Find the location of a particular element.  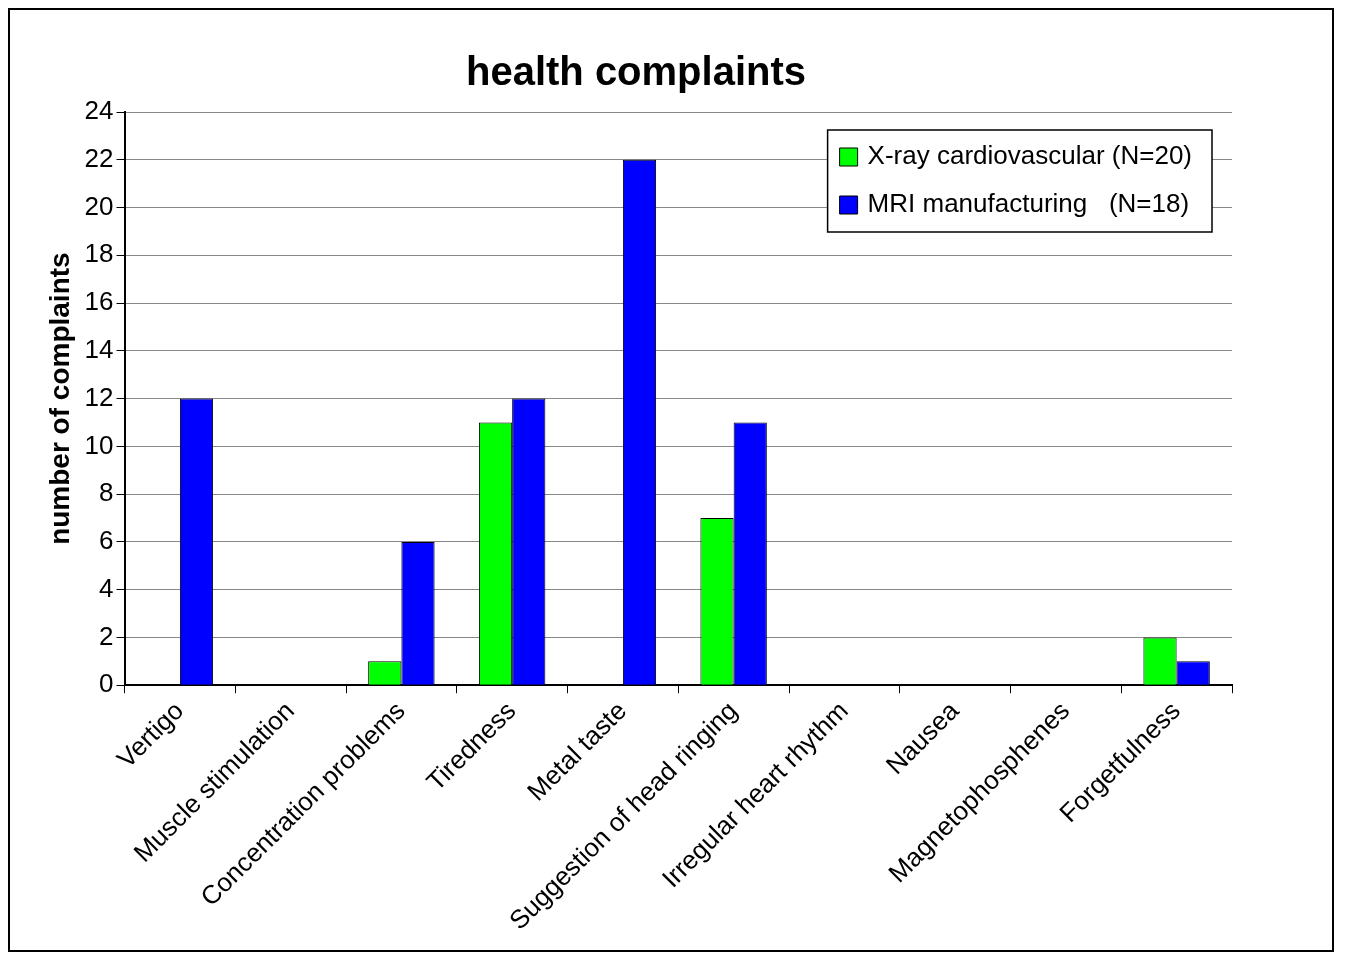

y-tick-label: 20 is located at coordinates (99, 205).